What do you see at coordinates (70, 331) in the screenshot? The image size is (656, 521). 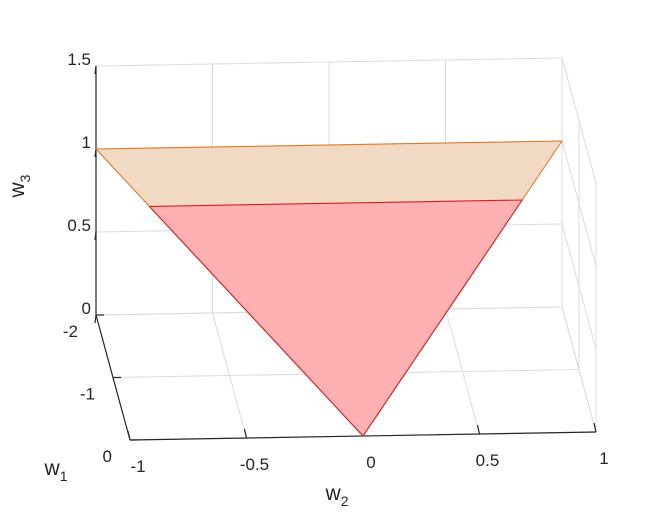 I see `w1-tick-label: -2` at bounding box center [70, 331].